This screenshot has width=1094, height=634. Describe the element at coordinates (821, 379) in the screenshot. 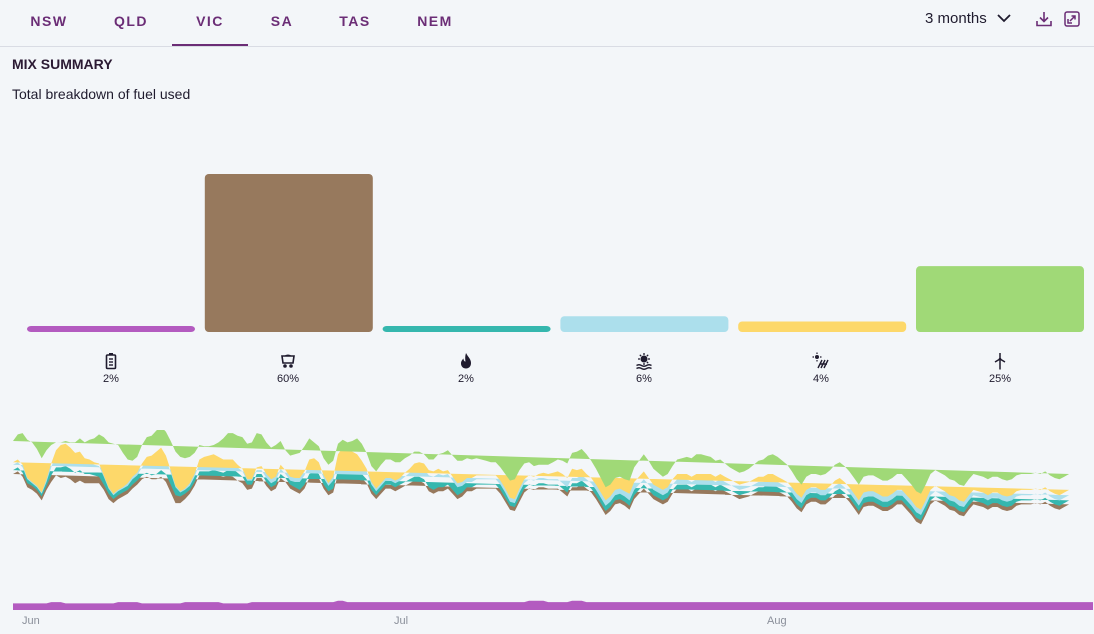

I see `solar-percent: 4%` at that location.